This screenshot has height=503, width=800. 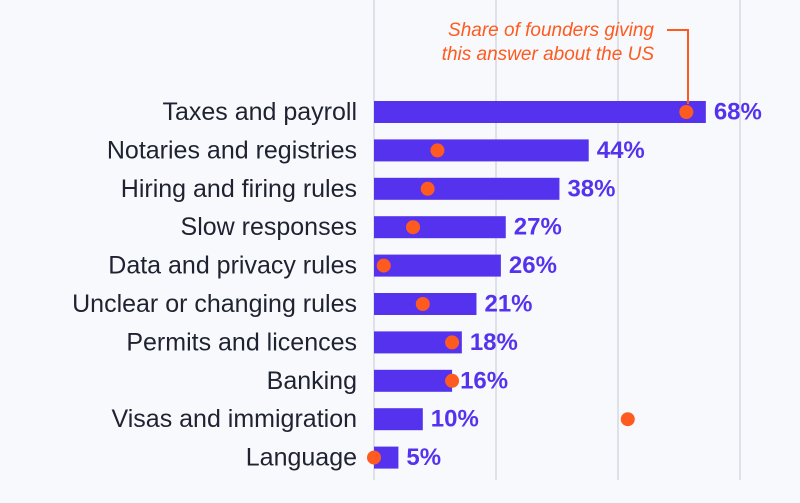 What do you see at coordinates (533, 265) in the screenshot?
I see `value-label: 26%` at bounding box center [533, 265].